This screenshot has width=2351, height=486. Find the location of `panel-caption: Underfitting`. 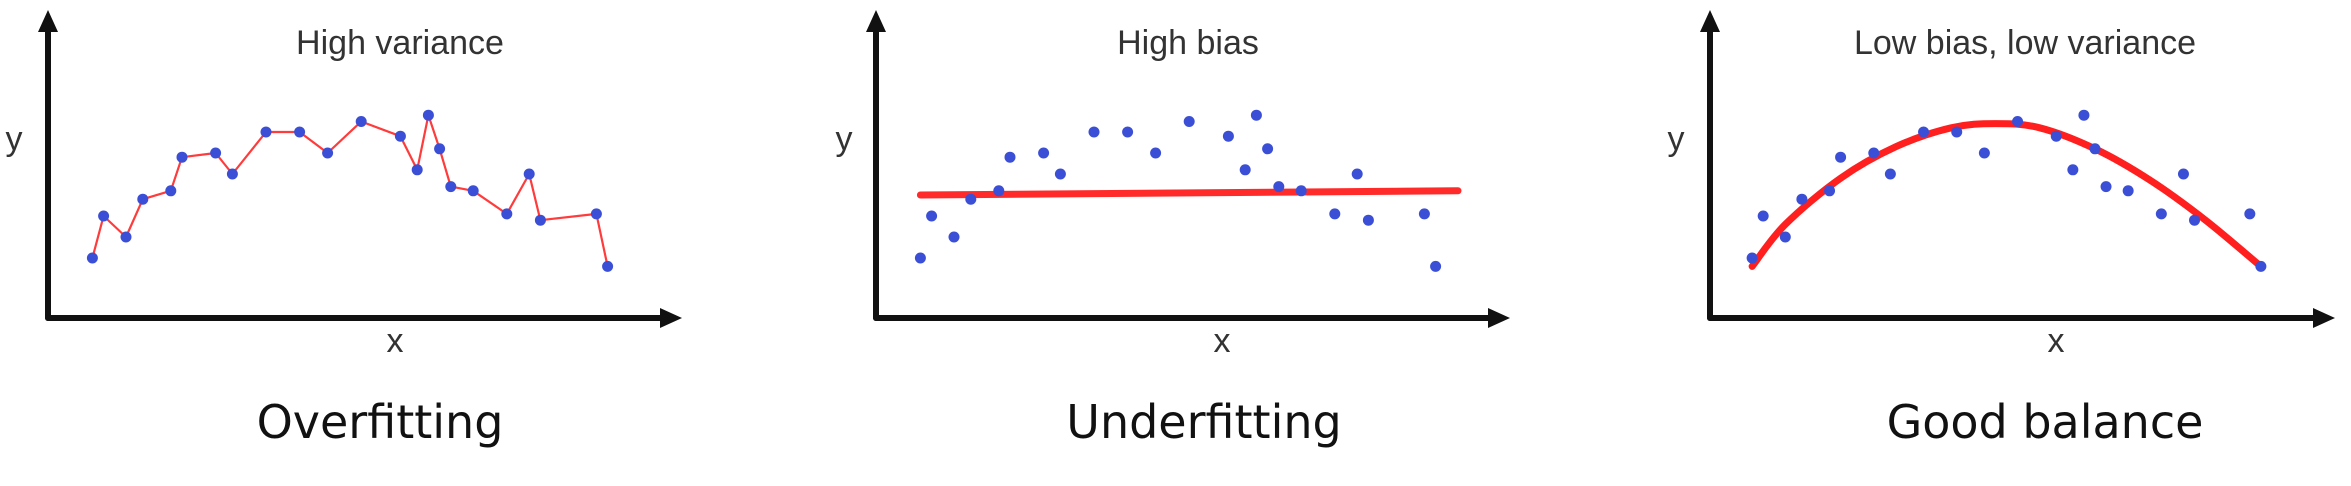

panel-caption: Underfitting is located at coordinates (1203, 422).